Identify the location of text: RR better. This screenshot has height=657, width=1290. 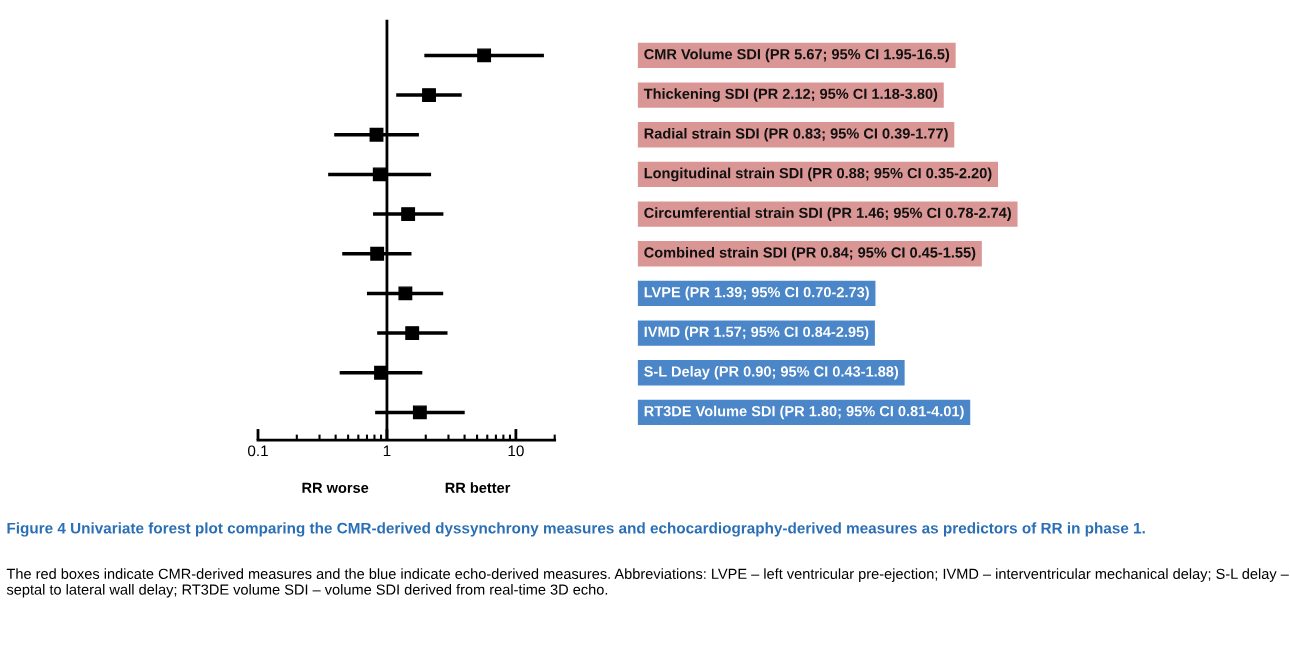
(478, 487).